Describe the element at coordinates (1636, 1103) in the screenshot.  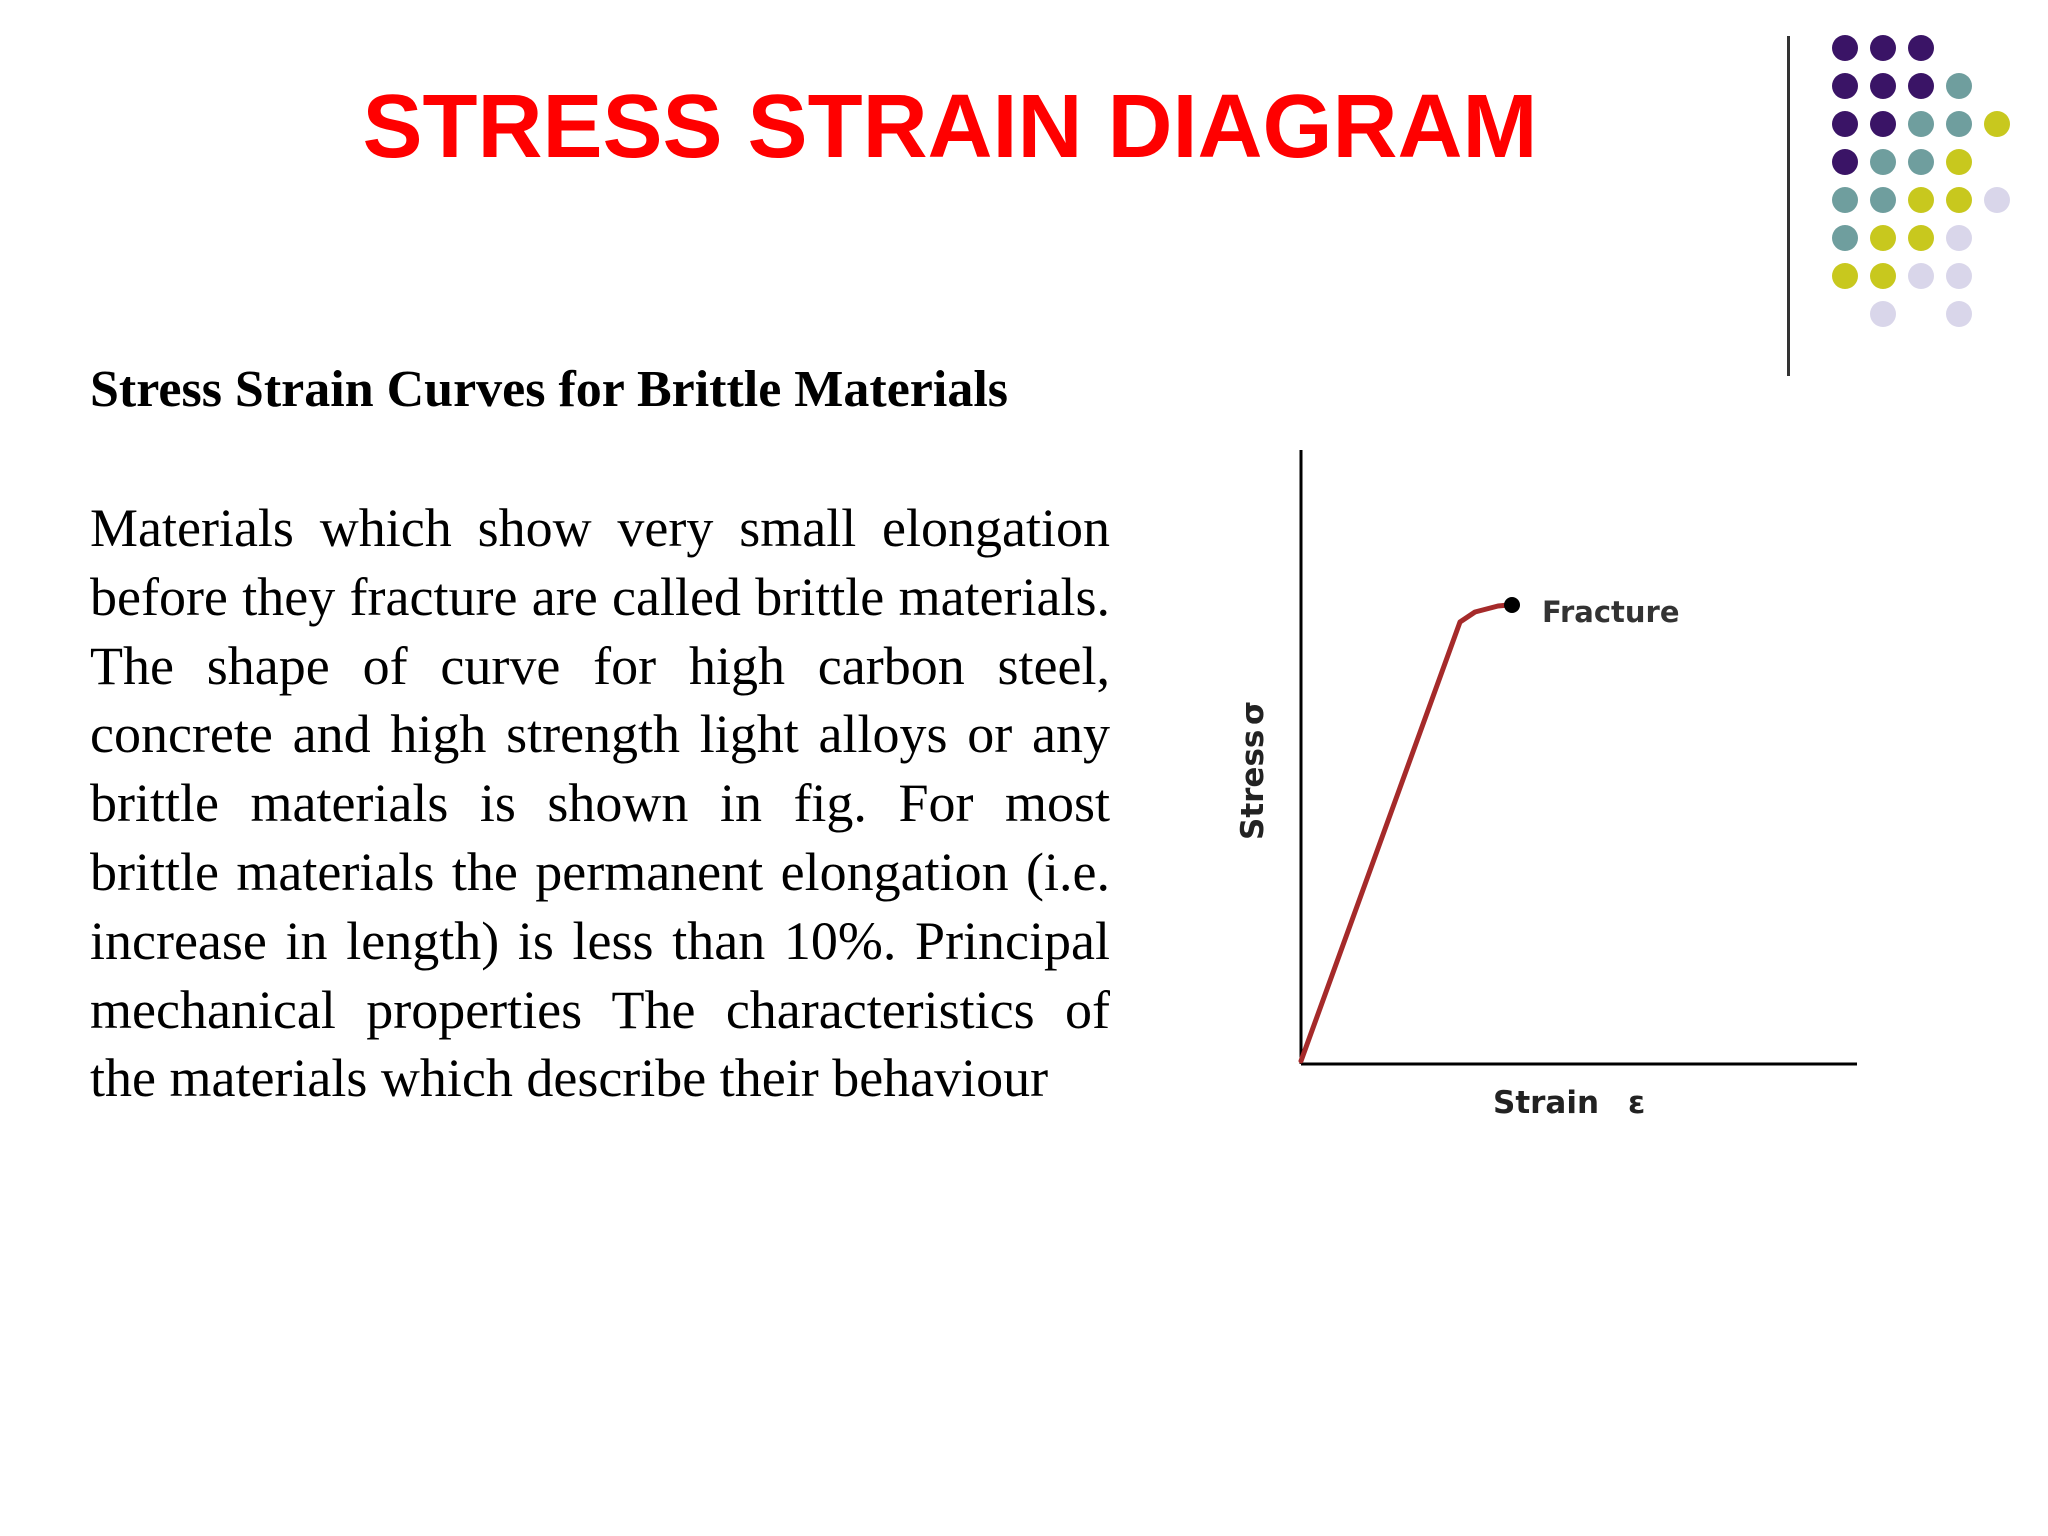
I see `x-axis-symbol: ε` at that location.